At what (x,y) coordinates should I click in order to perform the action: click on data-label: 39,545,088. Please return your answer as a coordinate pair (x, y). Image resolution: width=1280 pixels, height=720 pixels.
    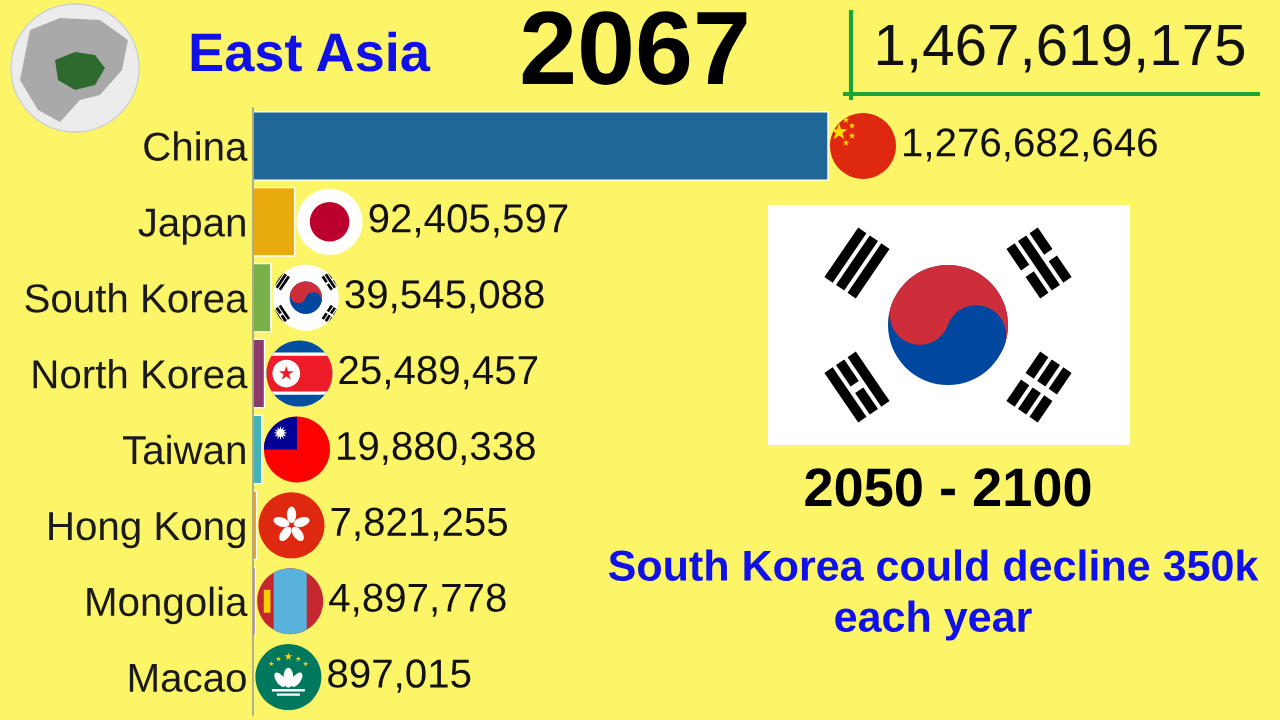
    Looking at the image, I should click on (444, 296).